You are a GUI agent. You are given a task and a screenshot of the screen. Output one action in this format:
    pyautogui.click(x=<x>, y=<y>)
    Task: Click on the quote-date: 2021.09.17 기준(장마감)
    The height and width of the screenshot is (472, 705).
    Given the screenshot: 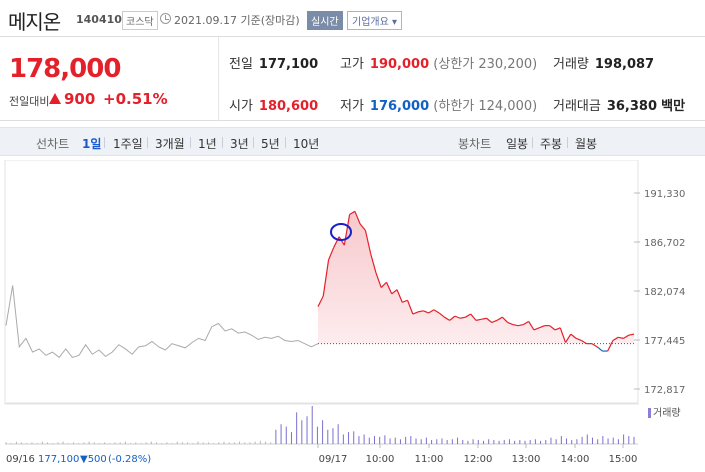 What is the action you would take?
    pyautogui.click(x=237, y=20)
    